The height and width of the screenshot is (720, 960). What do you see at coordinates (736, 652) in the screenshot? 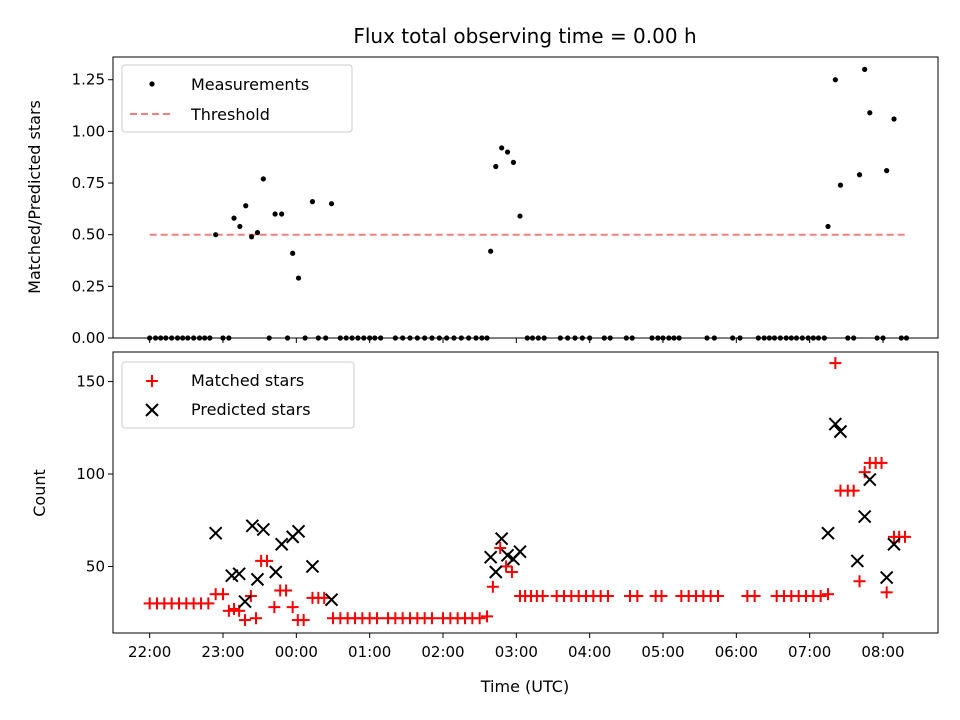
I see `x-tick-label: 06:00` at bounding box center [736, 652].